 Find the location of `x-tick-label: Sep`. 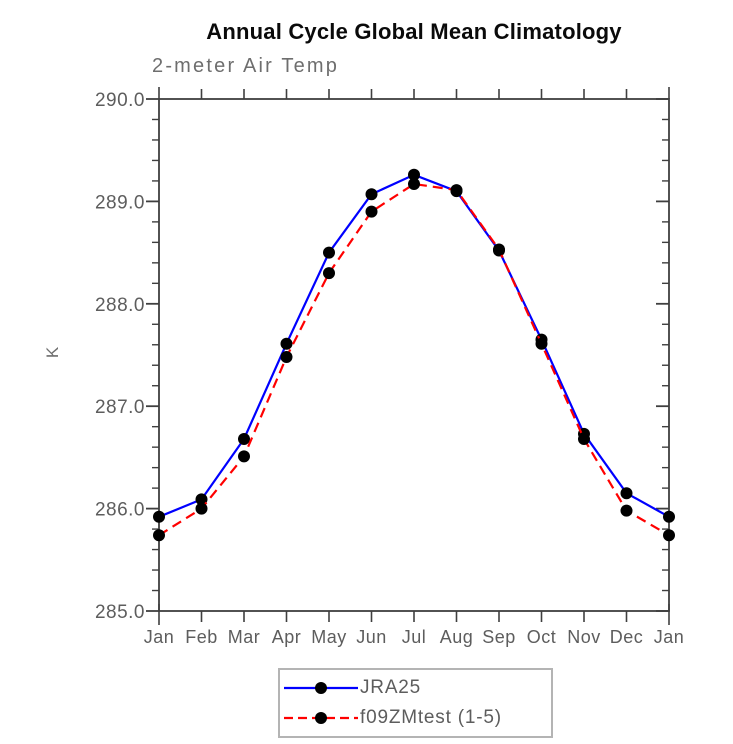

x-tick-label: Sep is located at coordinates (499, 637).